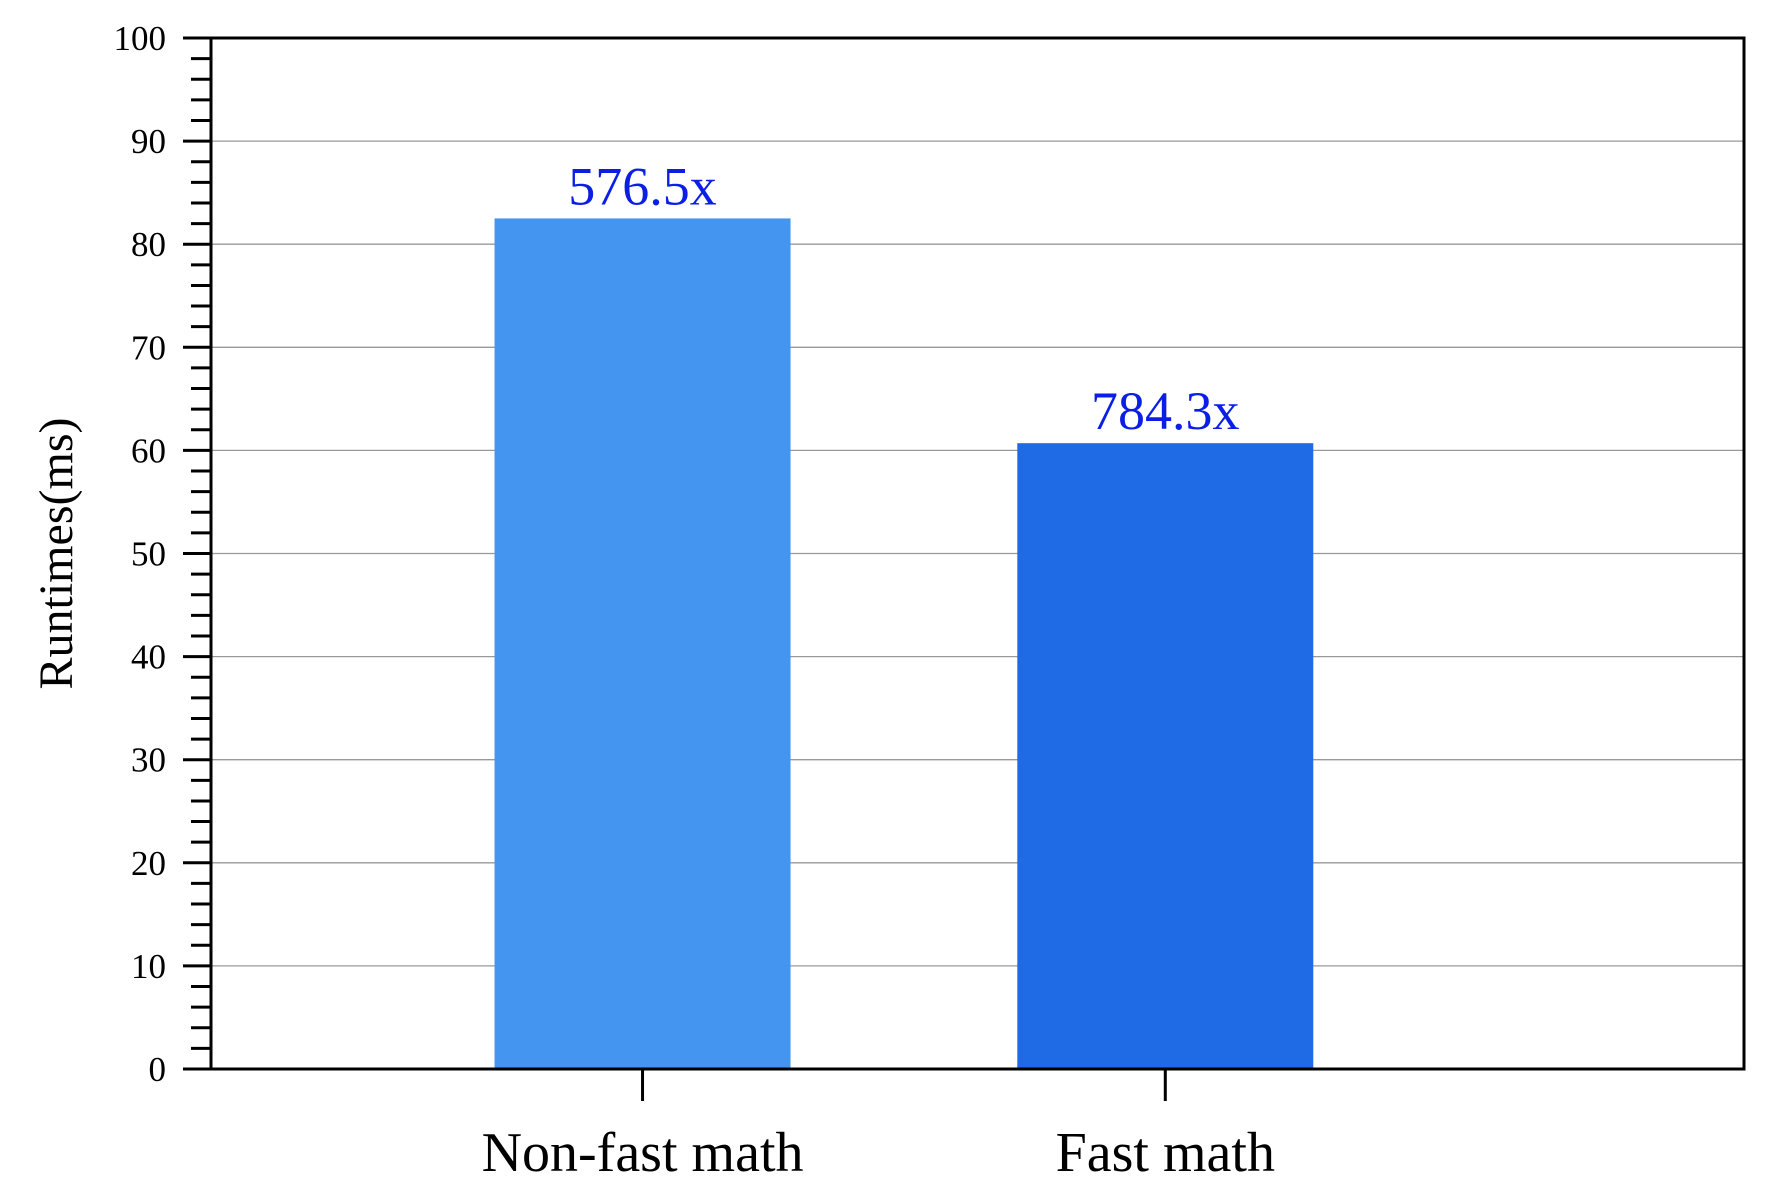  What do you see at coordinates (148, 450) in the screenshot?
I see `y-tick-label: 60` at bounding box center [148, 450].